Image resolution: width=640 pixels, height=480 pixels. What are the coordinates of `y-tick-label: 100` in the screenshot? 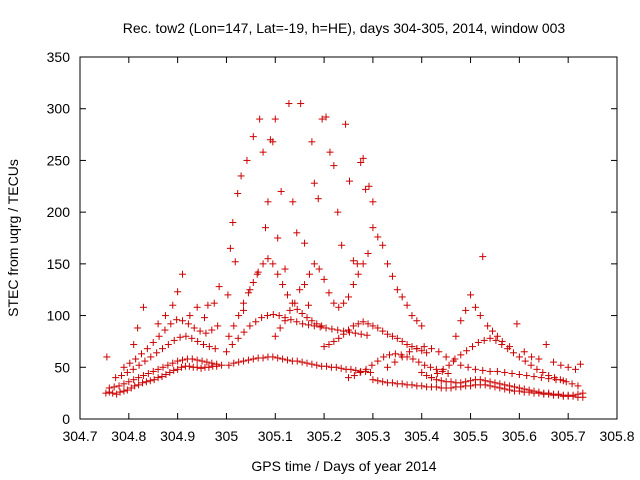 It's located at (59, 316).